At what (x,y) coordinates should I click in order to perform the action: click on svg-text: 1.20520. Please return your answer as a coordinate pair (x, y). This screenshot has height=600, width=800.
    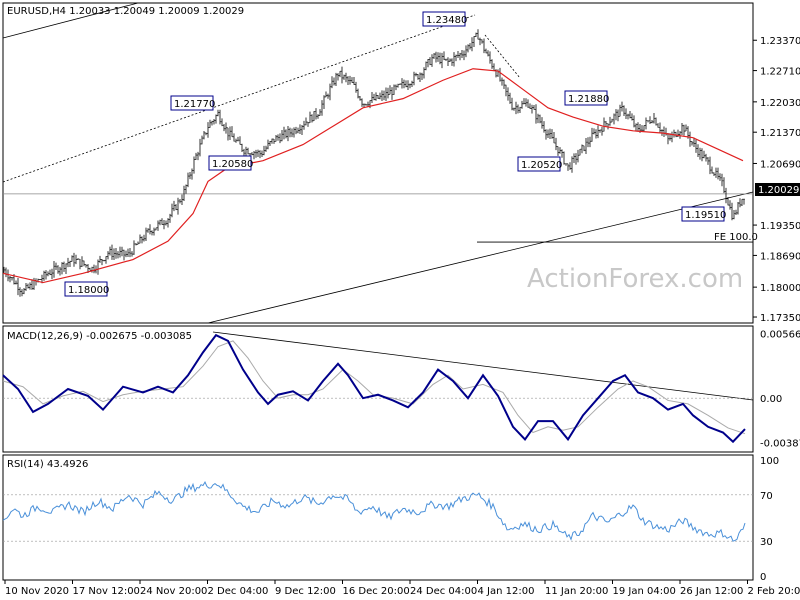
    Looking at the image, I should click on (541, 165).